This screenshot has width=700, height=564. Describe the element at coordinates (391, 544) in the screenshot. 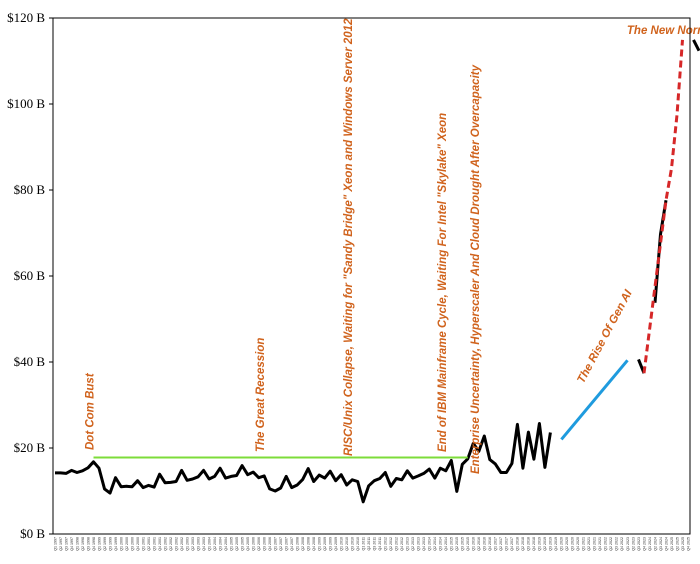

I see `x-tick-label: Q2 2012` at that location.